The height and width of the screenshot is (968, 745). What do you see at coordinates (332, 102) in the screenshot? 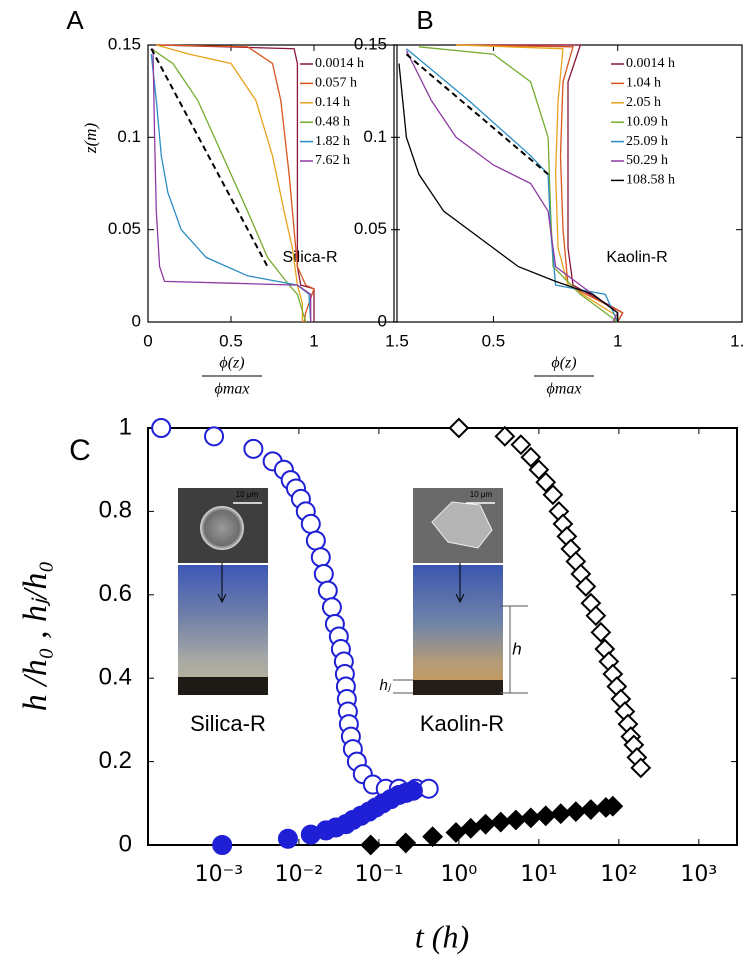
I see `legend-label: 0.14 h` at bounding box center [332, 102].